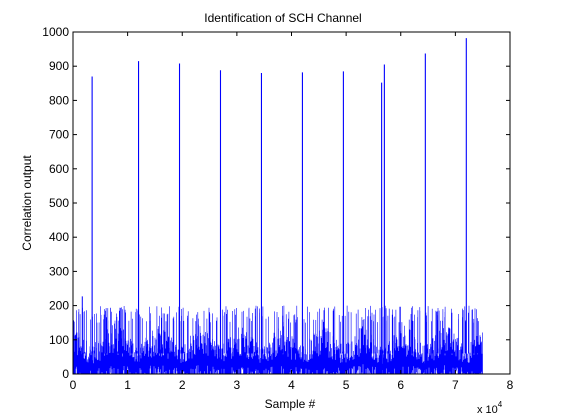  Describe the element at coordinates (59, 271) in the screenshot. I see `y-tick-label: 300` at that location.